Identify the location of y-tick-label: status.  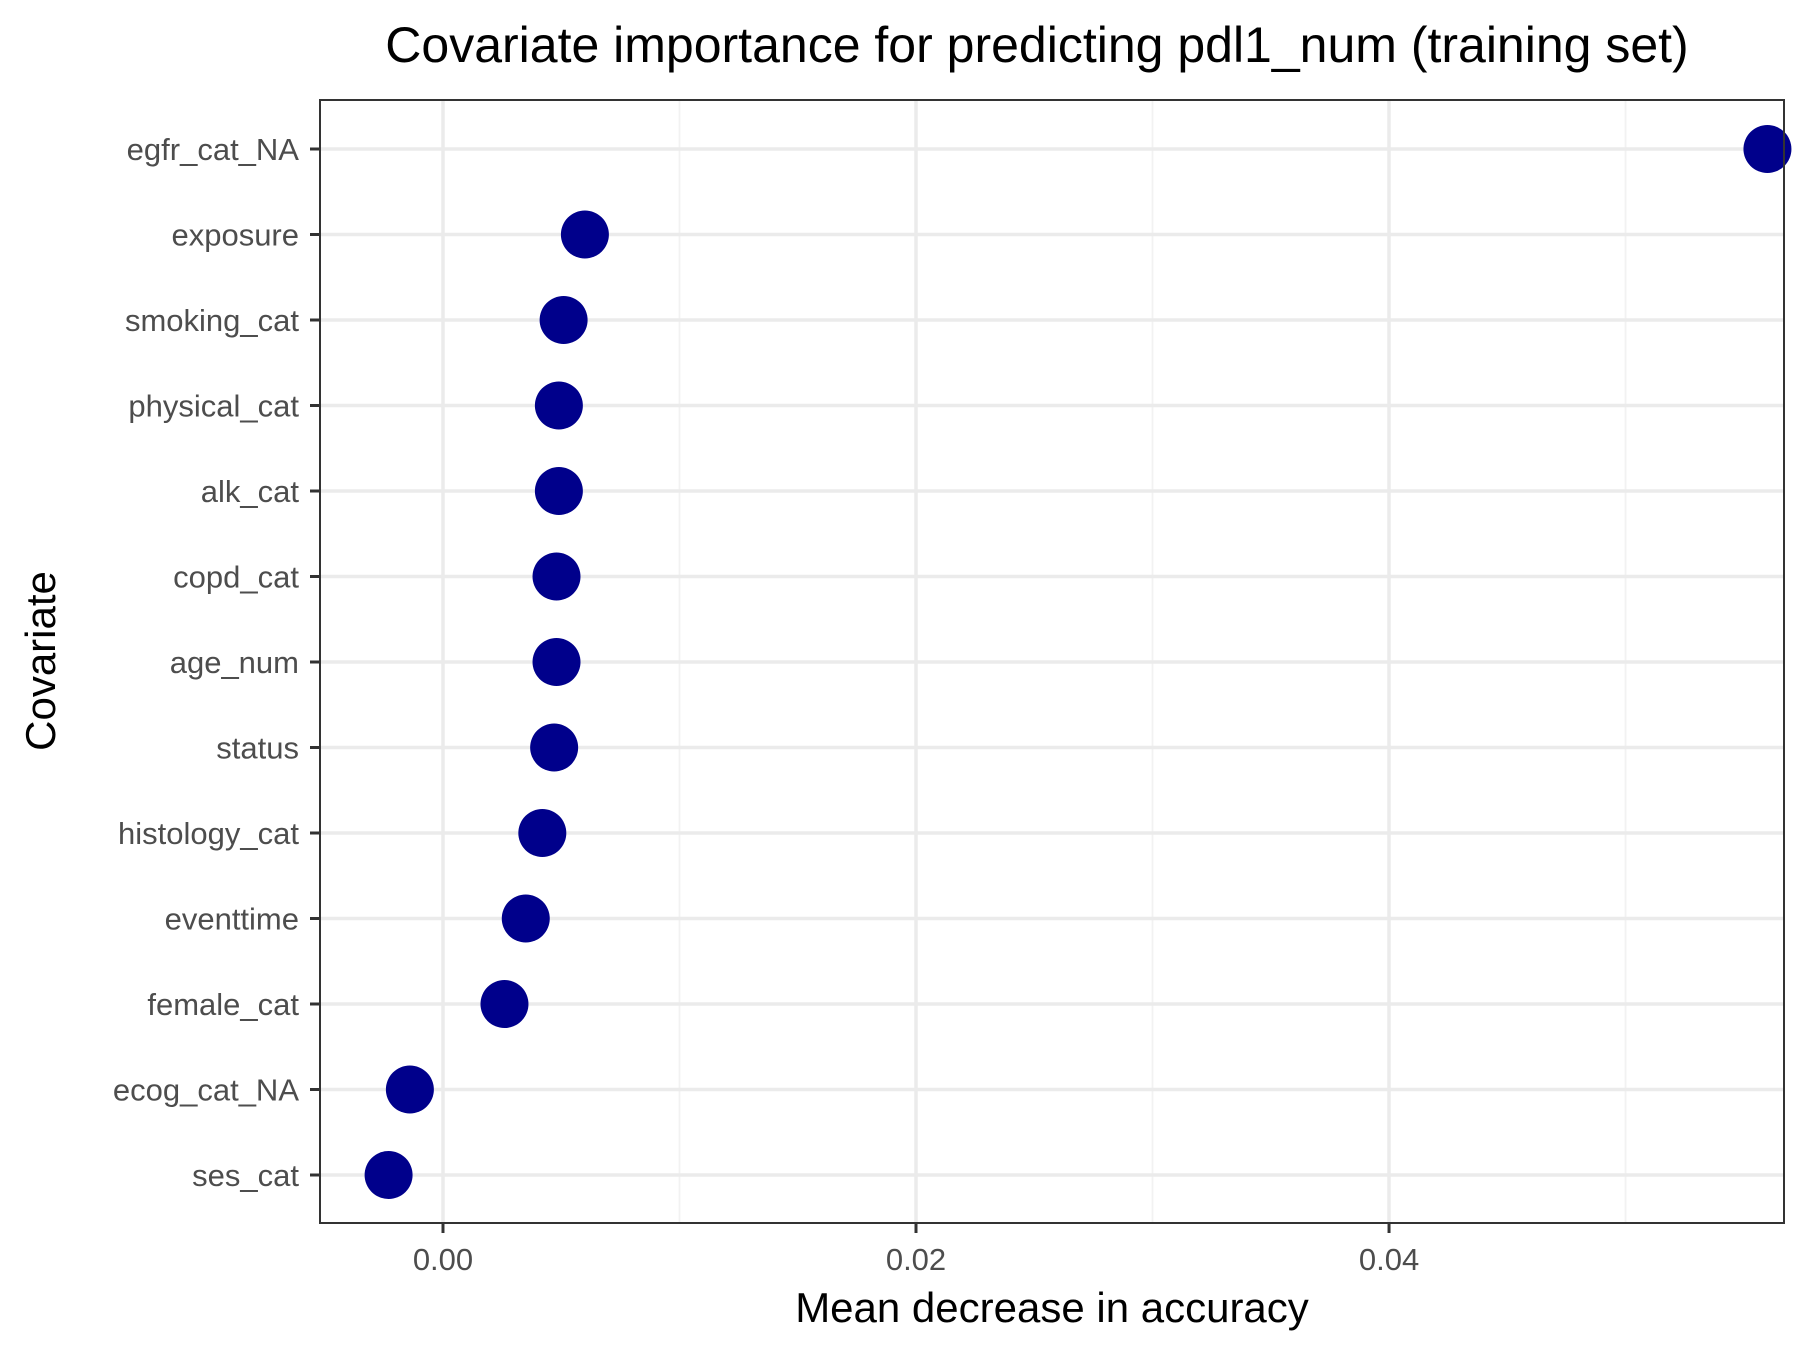
(257, 748).